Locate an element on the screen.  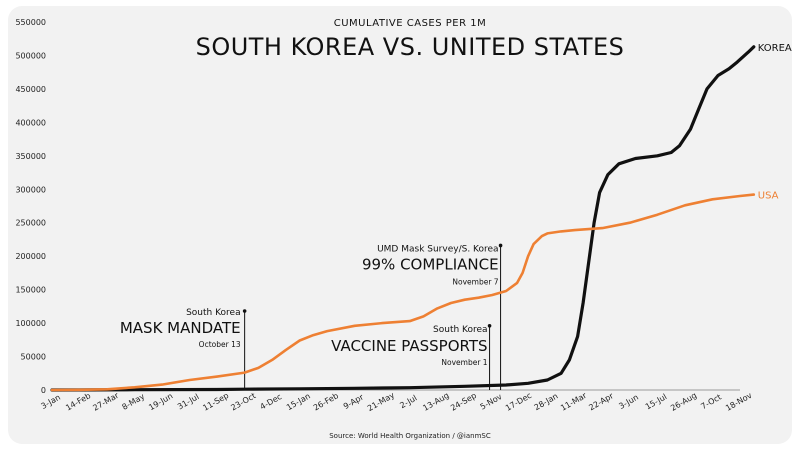
annotation-date: October 13 is located at coordinates (220, 344).